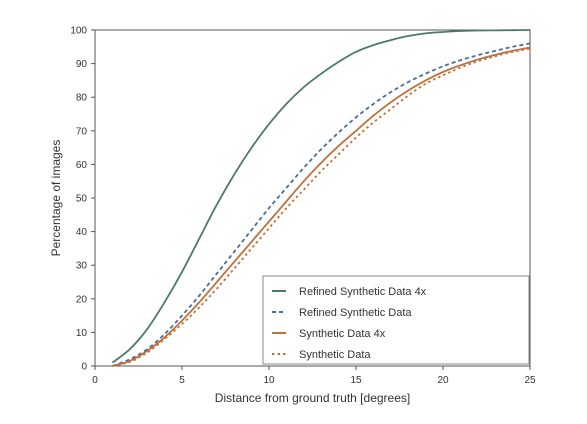 This screenshot has width=587, height=424. I want to click on legend-label: Synthetic Data 4x, so click(342, 334).